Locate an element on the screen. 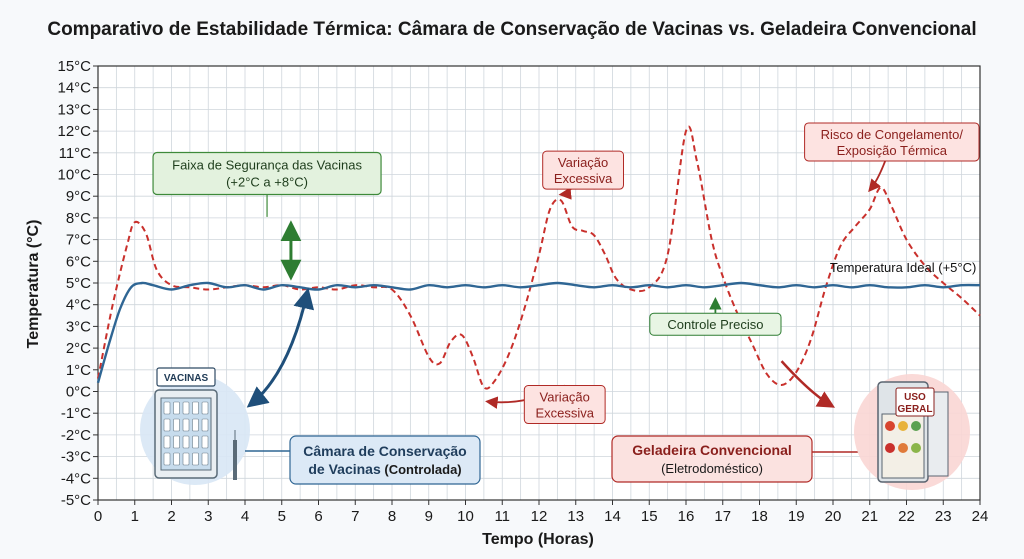  x-tick-label: 15 is located at coordinates (649, 516).